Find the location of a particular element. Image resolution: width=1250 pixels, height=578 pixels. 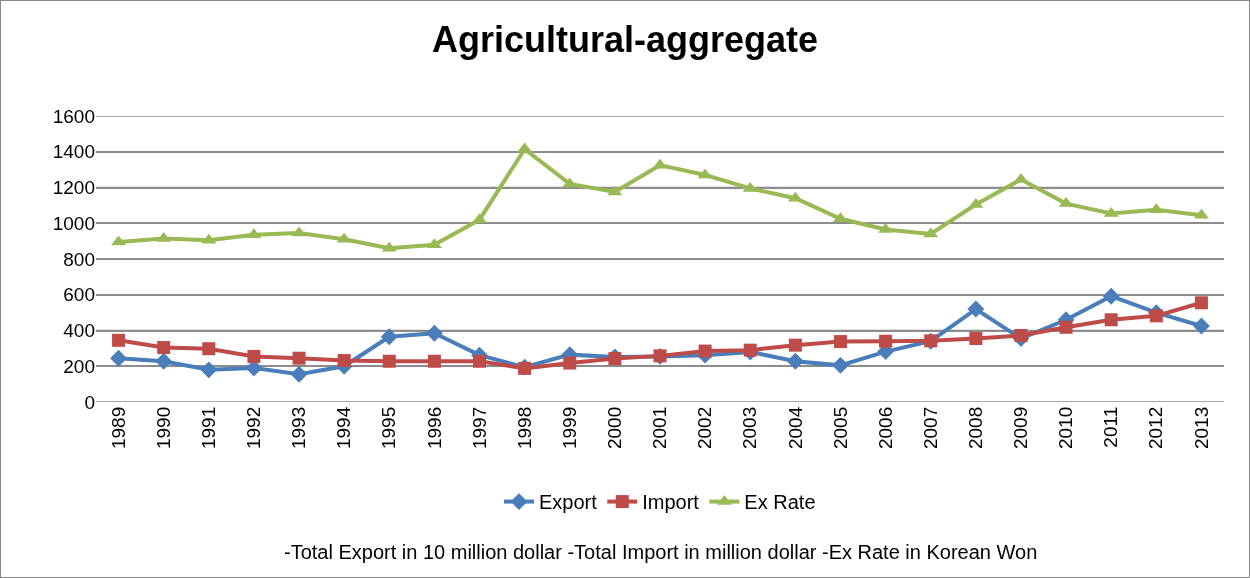

x-tick-label: 1994 is located at coordinates (344, 428).